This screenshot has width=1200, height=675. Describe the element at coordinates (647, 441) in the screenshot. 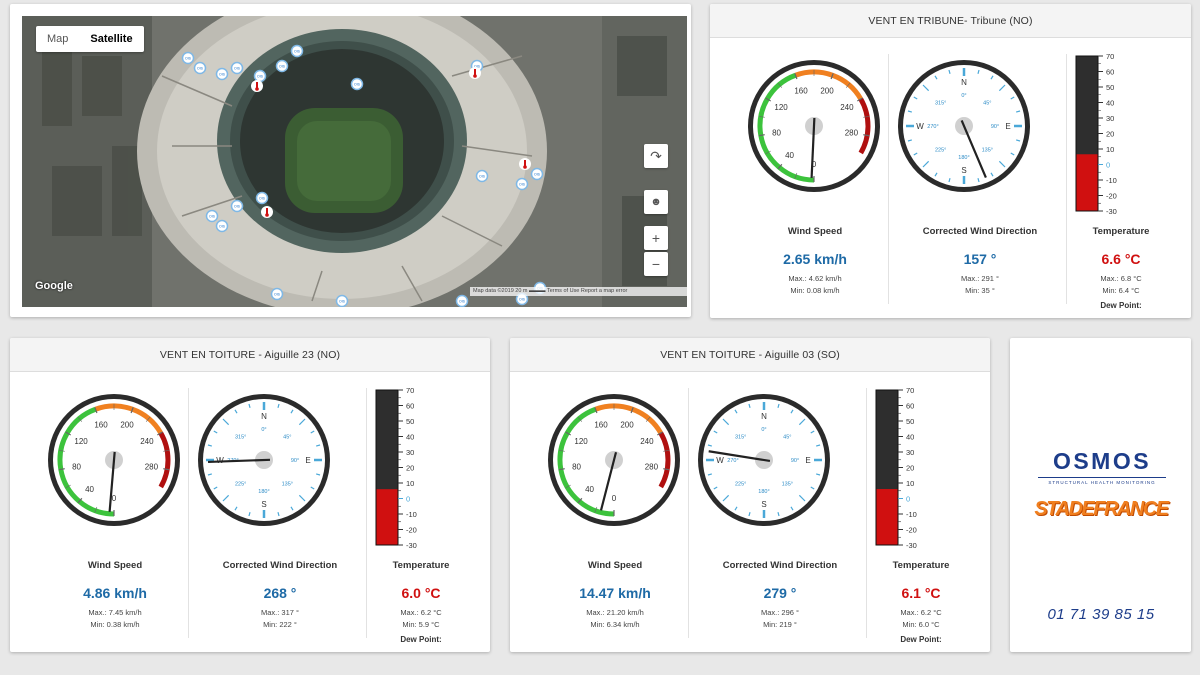

I see `speed-tick-label: 240` at that location.